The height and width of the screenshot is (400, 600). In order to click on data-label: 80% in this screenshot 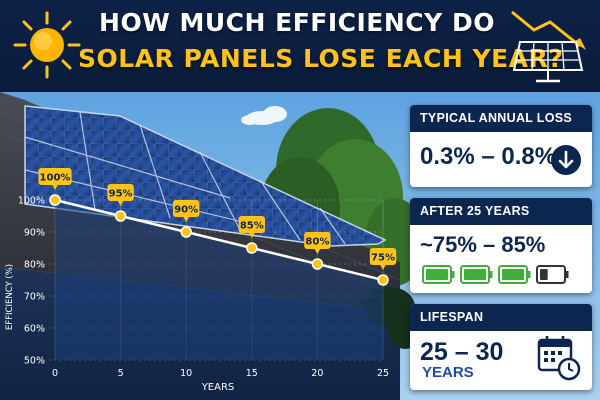, I will do `click(317, 243)`.